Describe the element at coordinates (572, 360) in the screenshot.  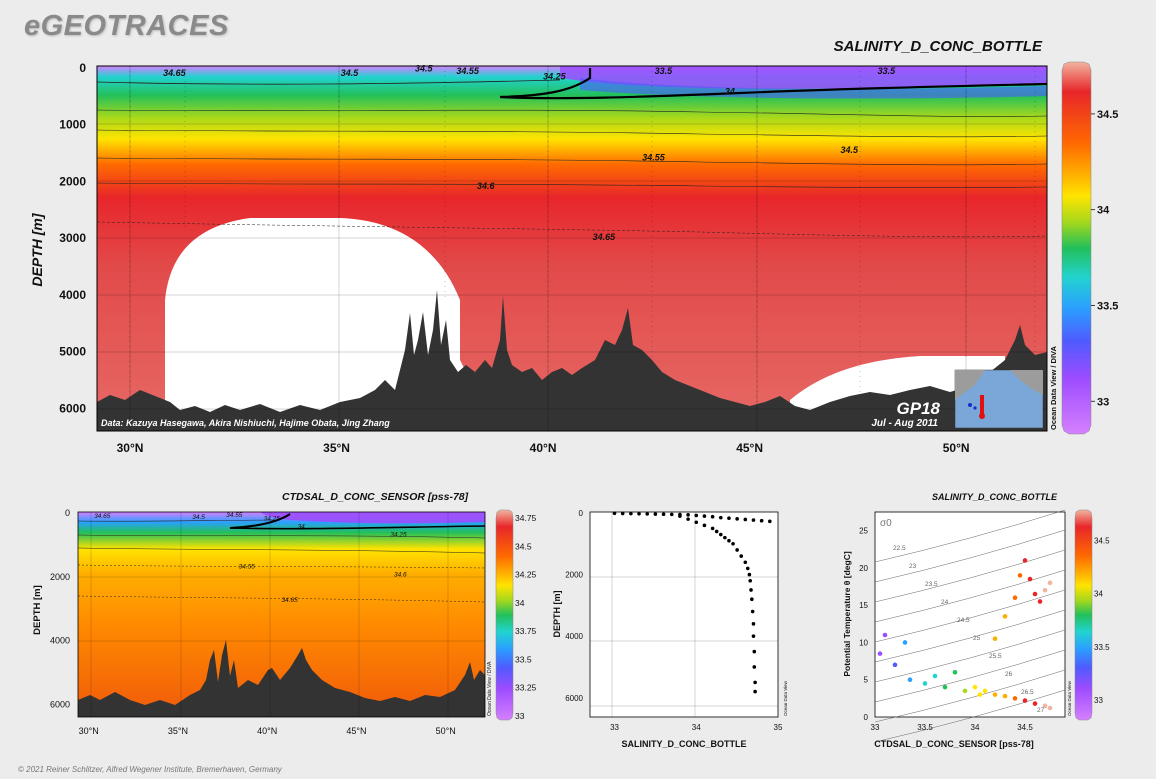
I see `main-bathymetry` at that location.